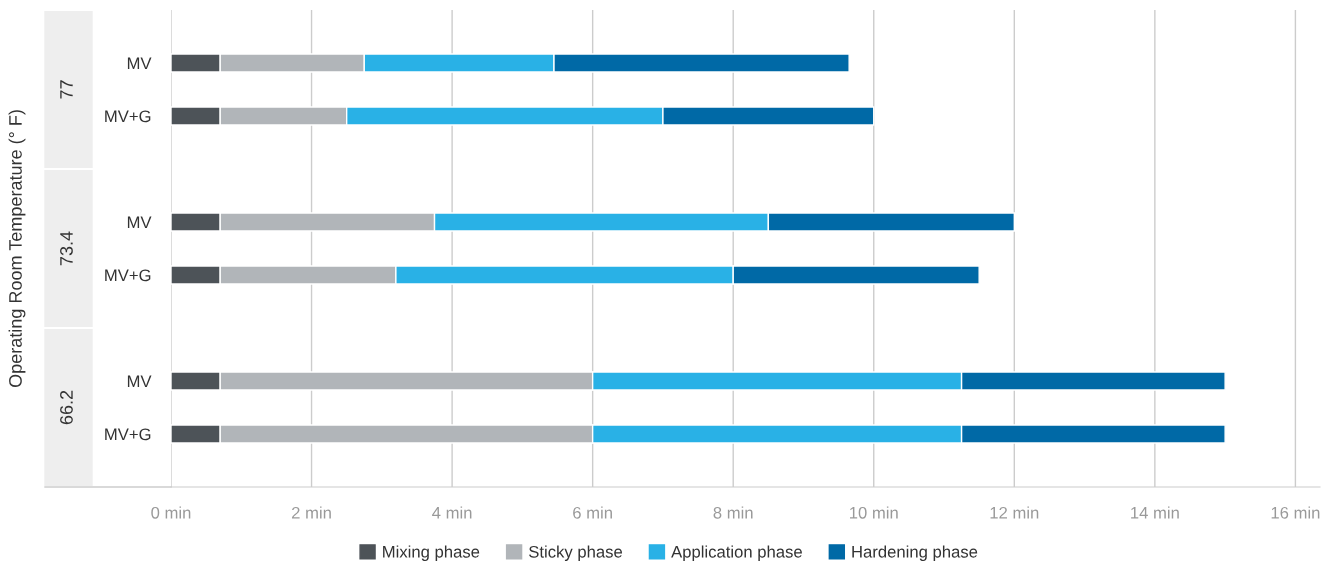 The height and width of the screenshot is (576, 1338). Describe the element at coordinates (592, 512) in the screenshot. I see `x-tick-label: 6 min` at that location.